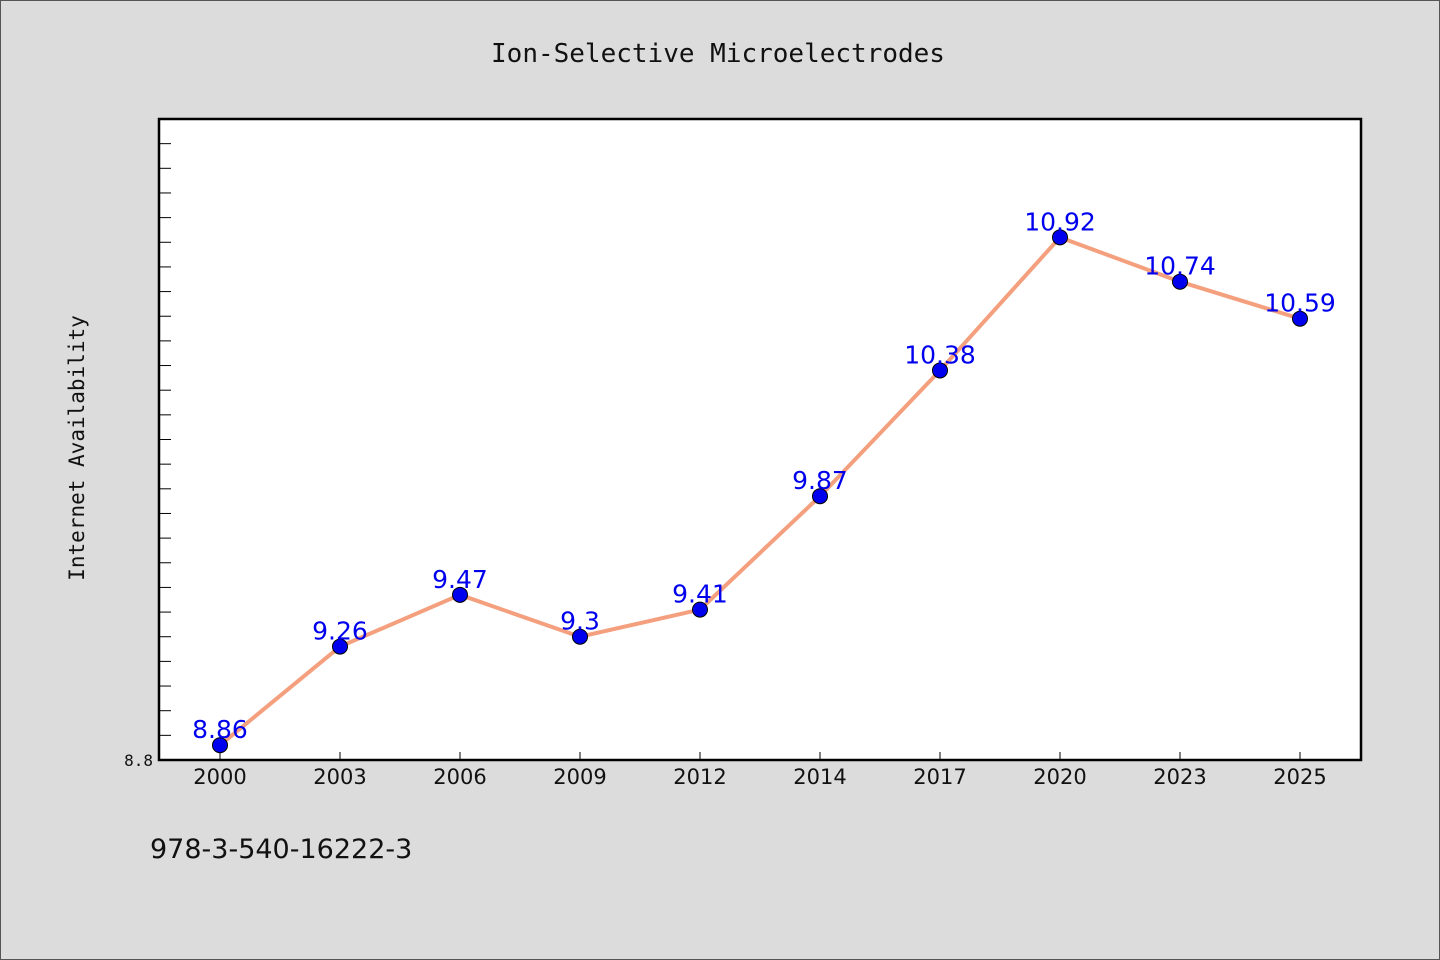  Describe the element at coordinates (459, 777) in the screenshot. I see `x-tick-label: 2006` at that location.